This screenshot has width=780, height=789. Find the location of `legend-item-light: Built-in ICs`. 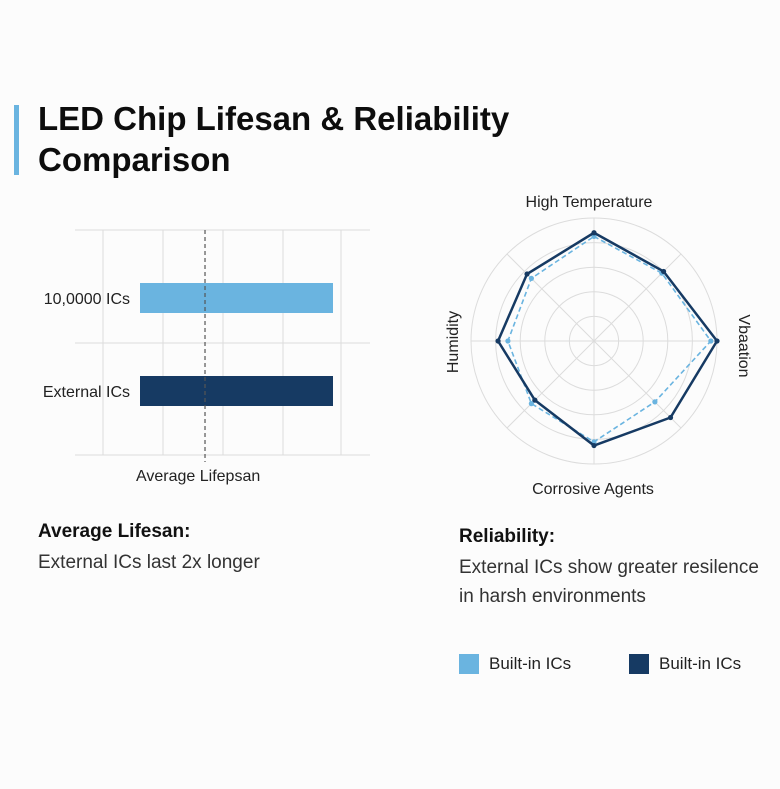

legend-item-light: Built-in ICs is located at coordinates (515, 664).